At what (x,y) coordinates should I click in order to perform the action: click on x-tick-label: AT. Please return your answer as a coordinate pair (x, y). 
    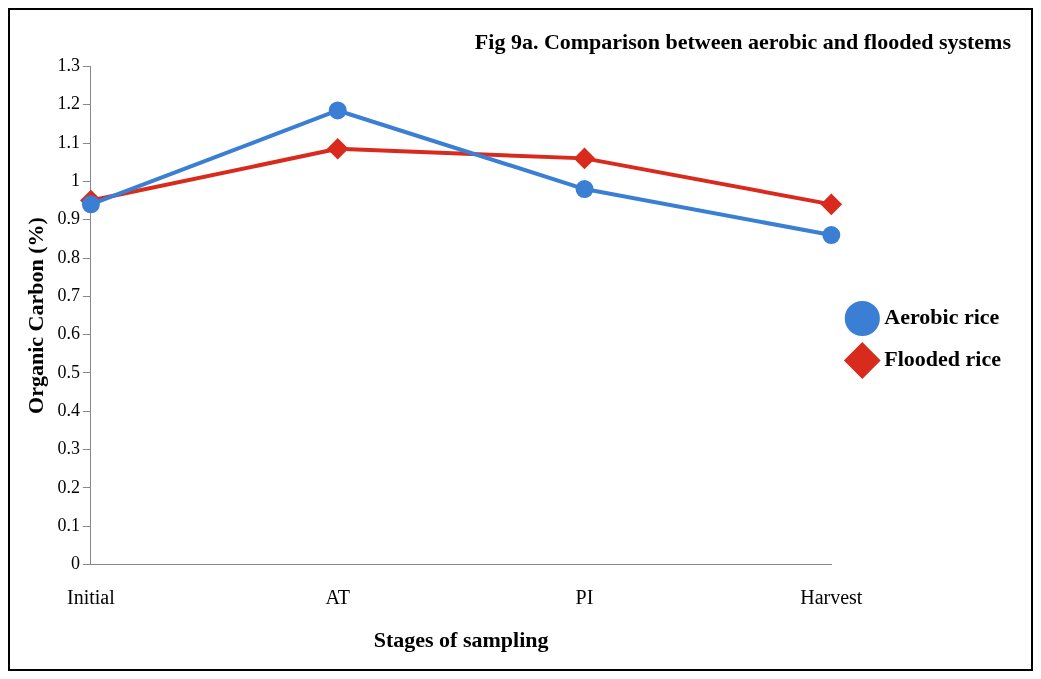
    Looking at the image, I should click on (337, 596).